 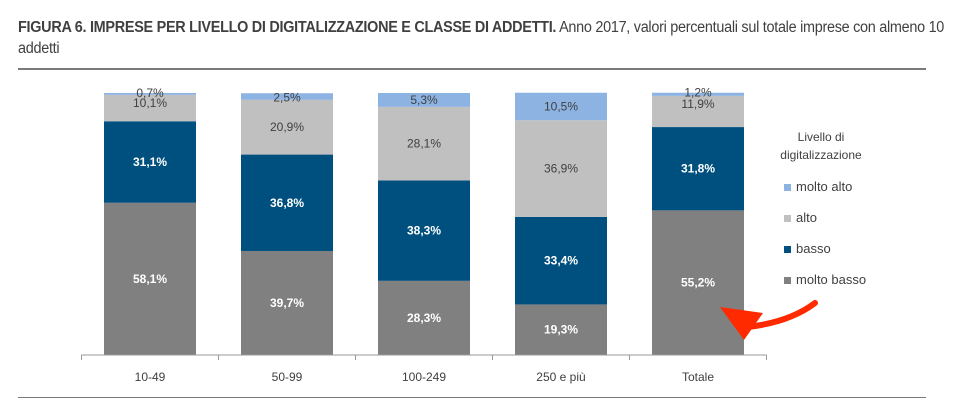 What do you see at coordinates (424, 377) in the screenshot?
I see `category-label: 100-249` at bounding box center [424, 377].